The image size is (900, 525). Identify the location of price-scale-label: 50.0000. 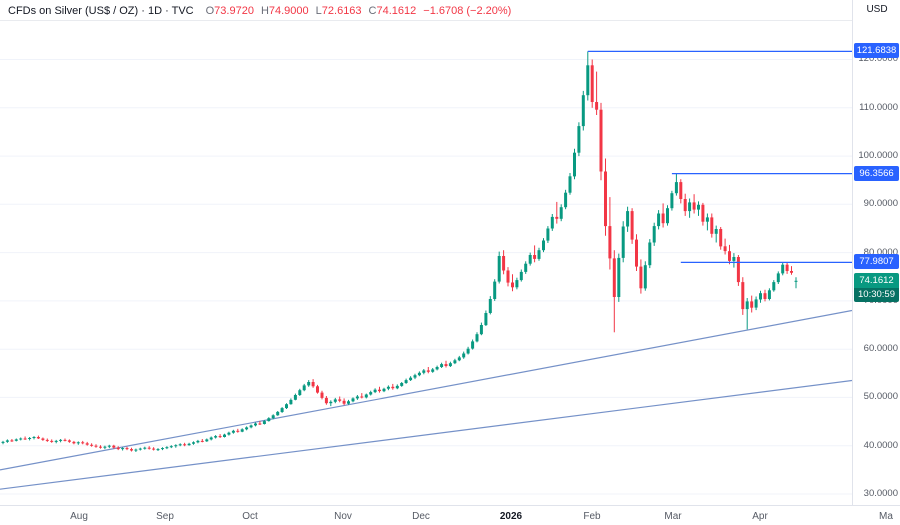
(880, 397).